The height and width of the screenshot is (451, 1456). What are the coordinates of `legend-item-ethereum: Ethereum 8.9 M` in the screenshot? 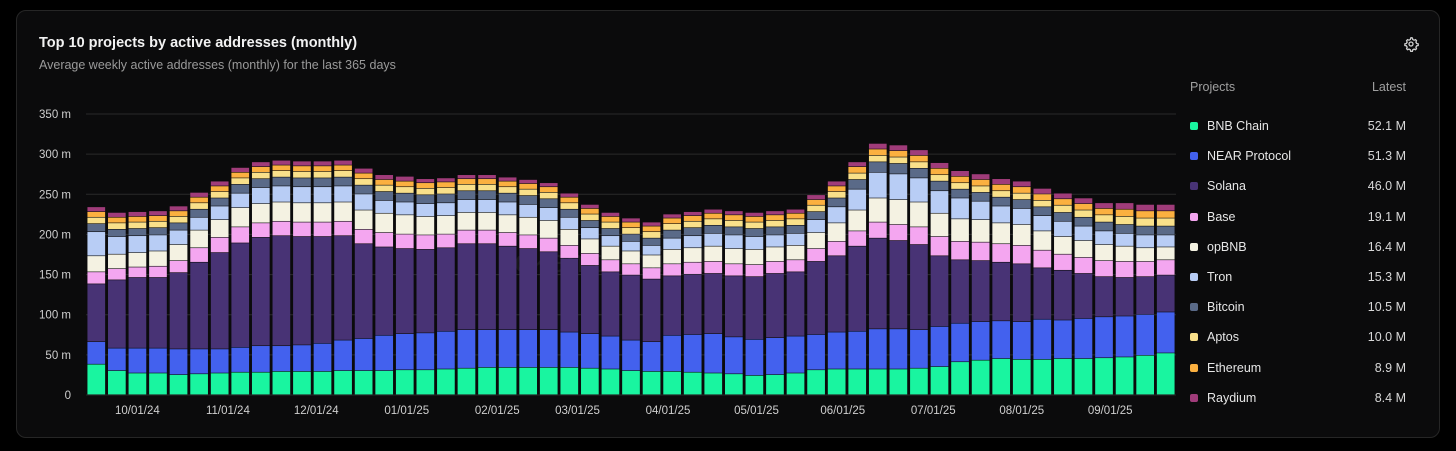 It's located at (1298, 368).